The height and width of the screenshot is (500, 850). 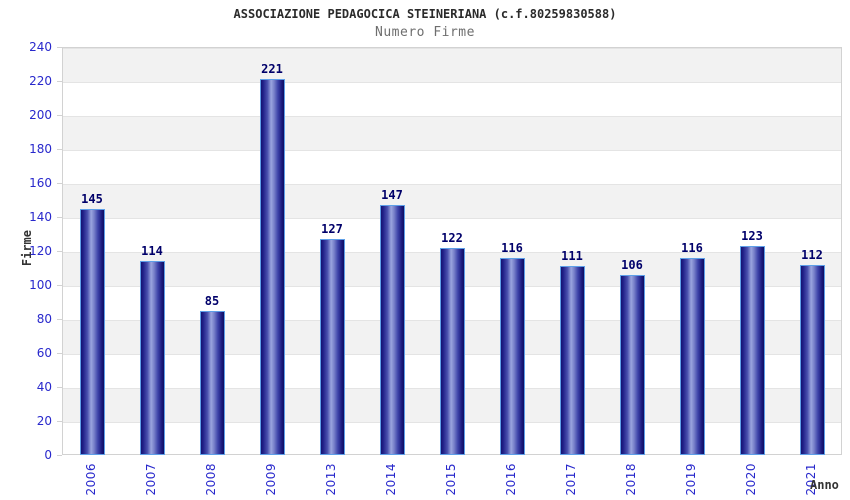 I want to click on bar-2017, so click(x=572, y=360).